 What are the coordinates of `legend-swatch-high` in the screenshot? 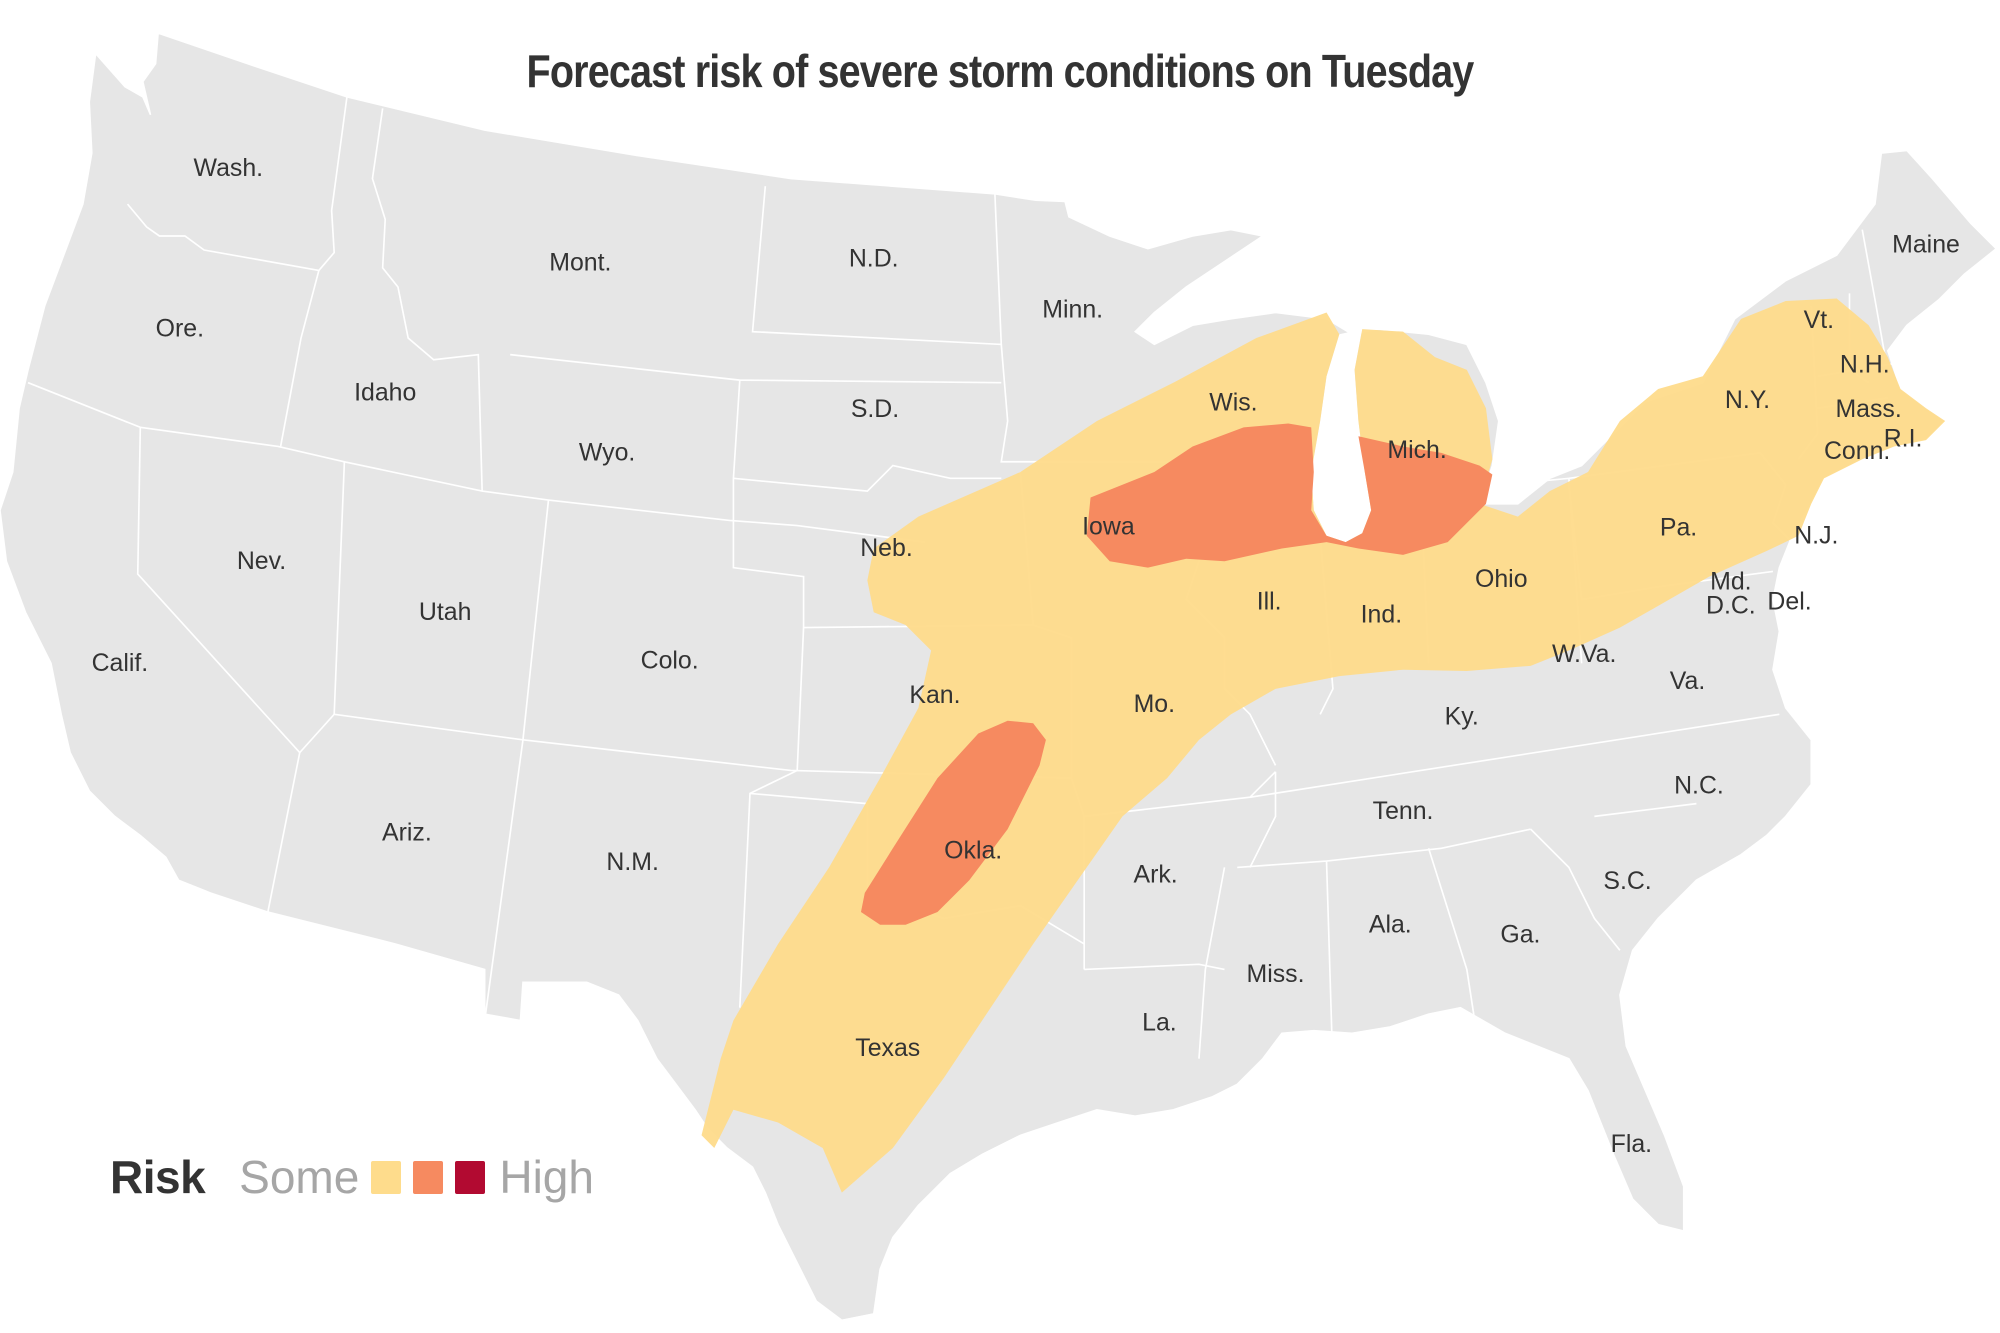 It's located at (470, 1177).